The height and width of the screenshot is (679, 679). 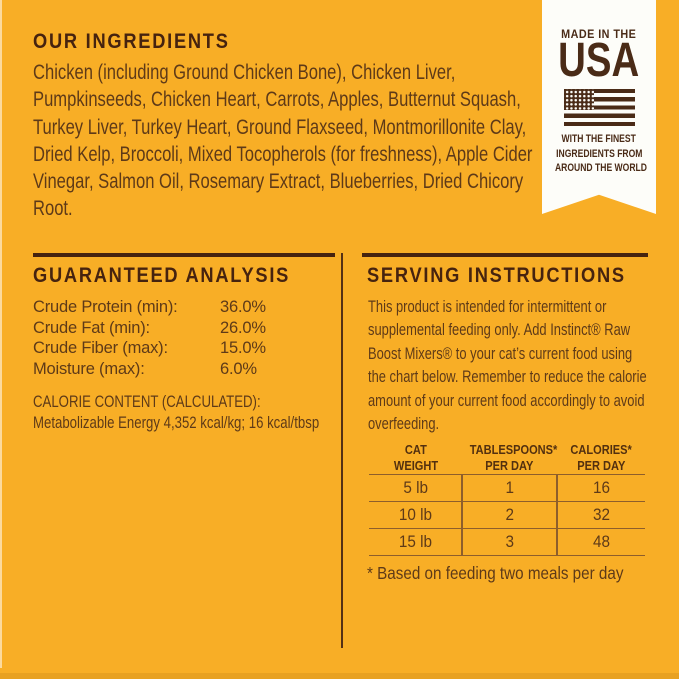 What do you see at coordinates (601, 487) in the screenshot?
I see `cell-calories: 16` at bounding box center [601, 487].